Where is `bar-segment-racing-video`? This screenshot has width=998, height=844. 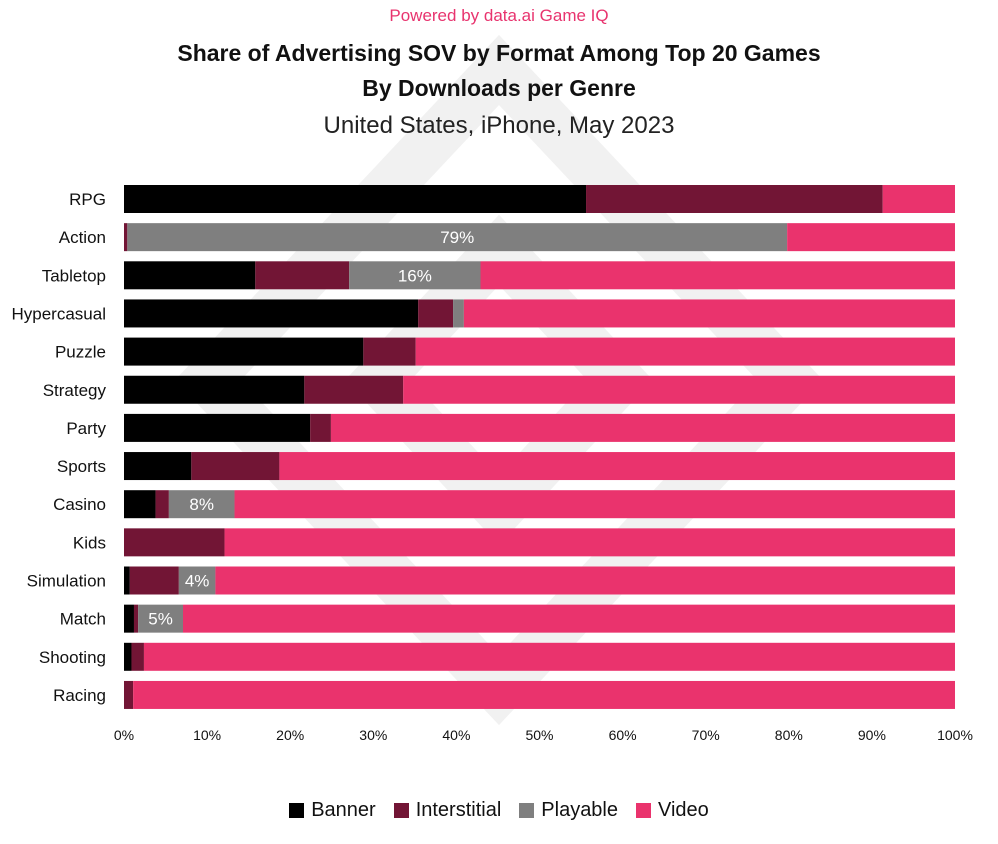 bar-segment-racing-video is located at coordinates (544, 694).